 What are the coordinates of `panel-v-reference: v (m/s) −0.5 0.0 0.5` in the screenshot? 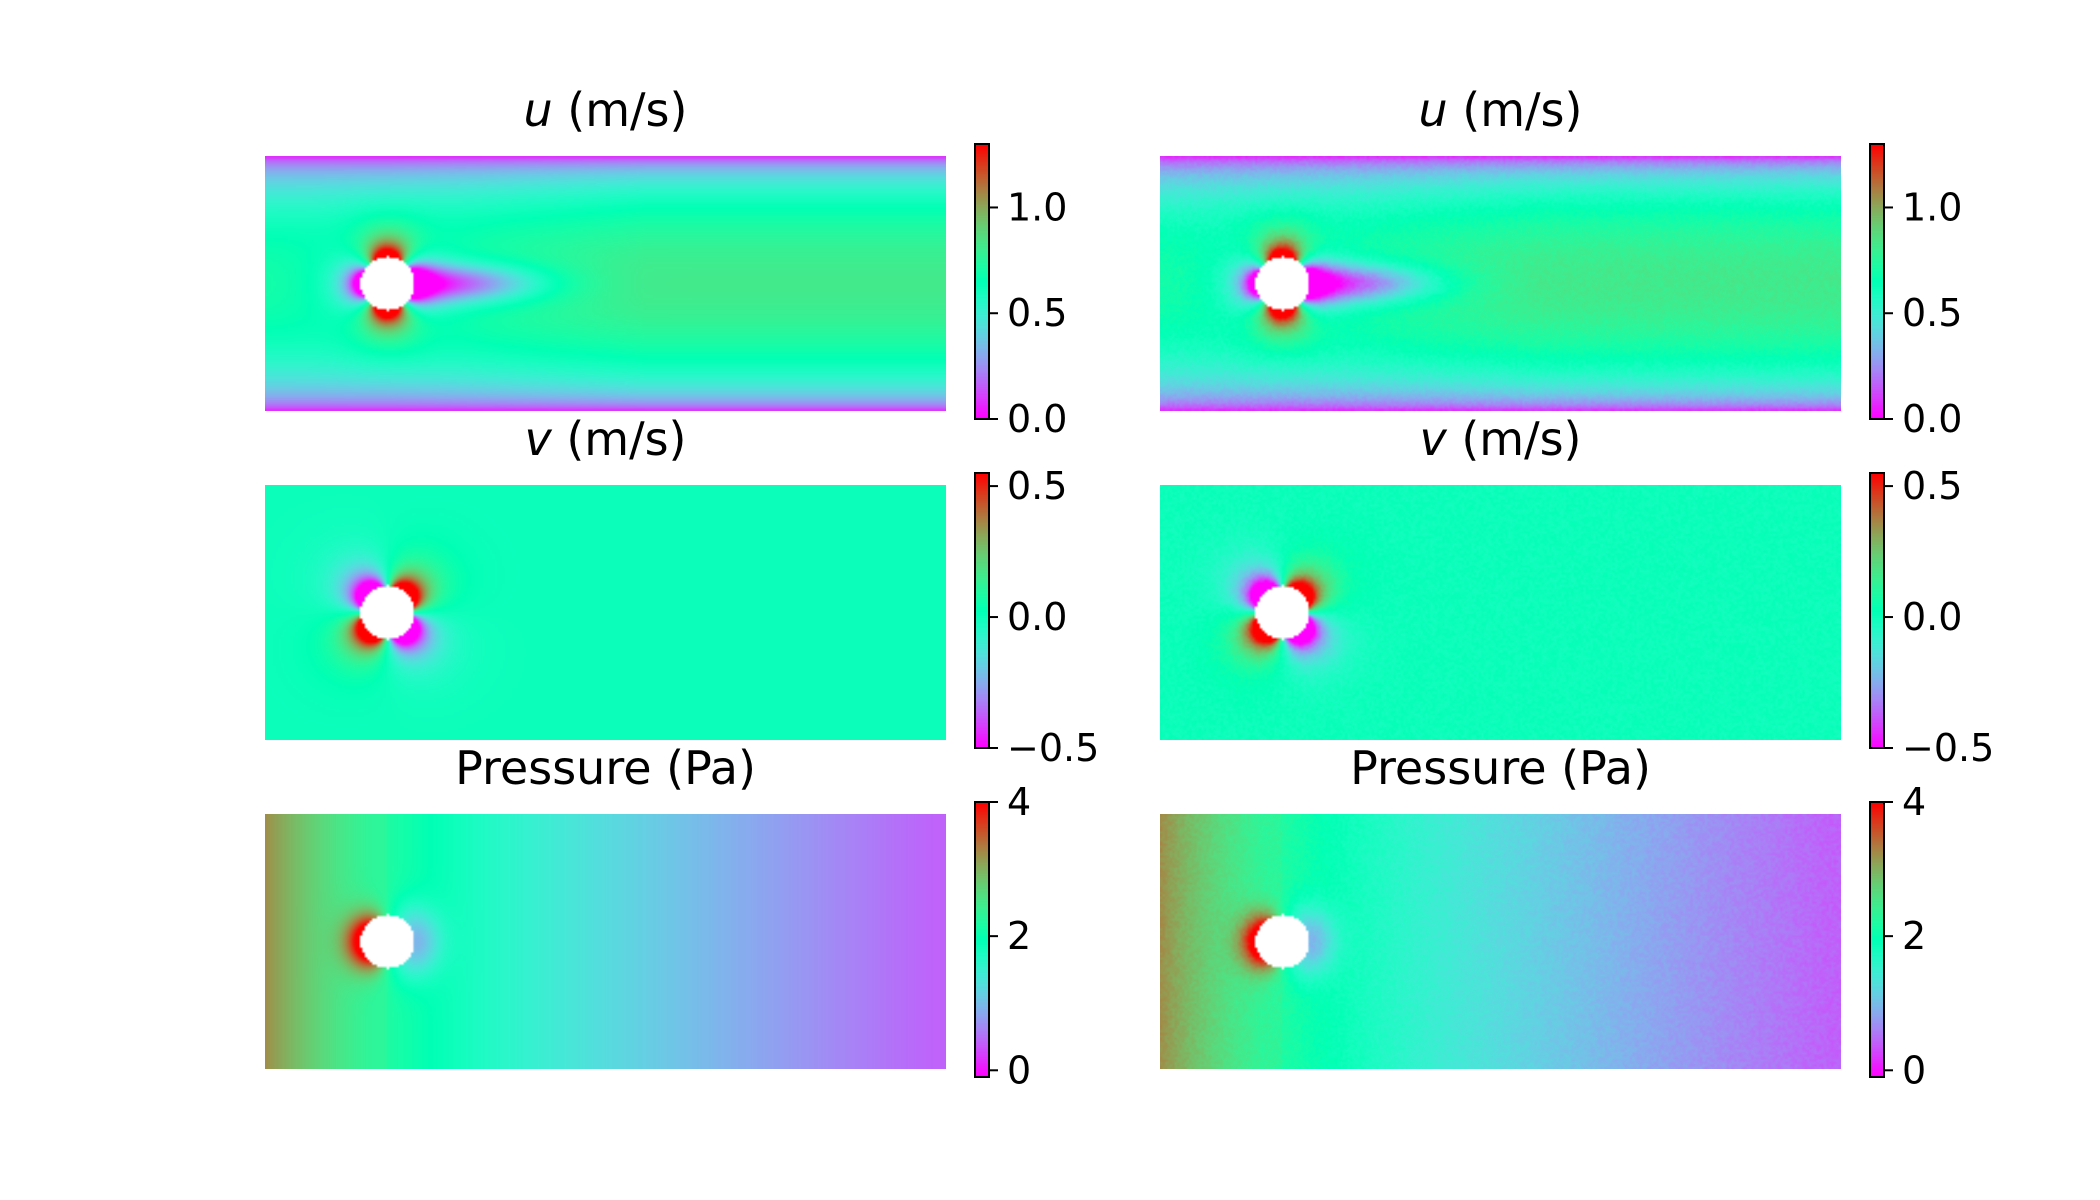 It's located at (682, 591).